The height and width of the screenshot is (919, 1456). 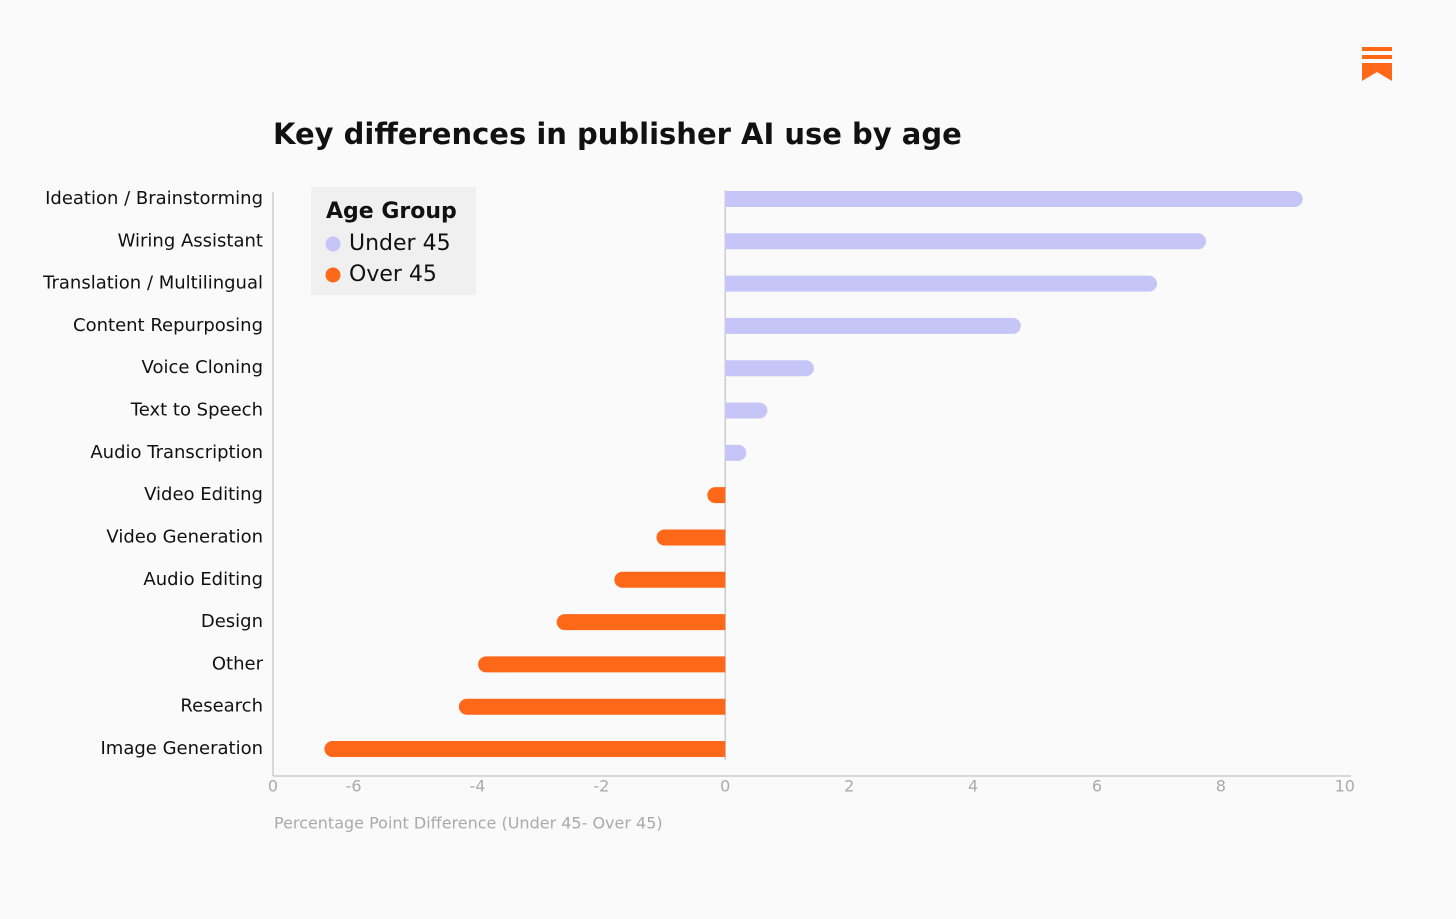 I want to click on y-tick-label: Audio Editing, so click(x=203, y=579).